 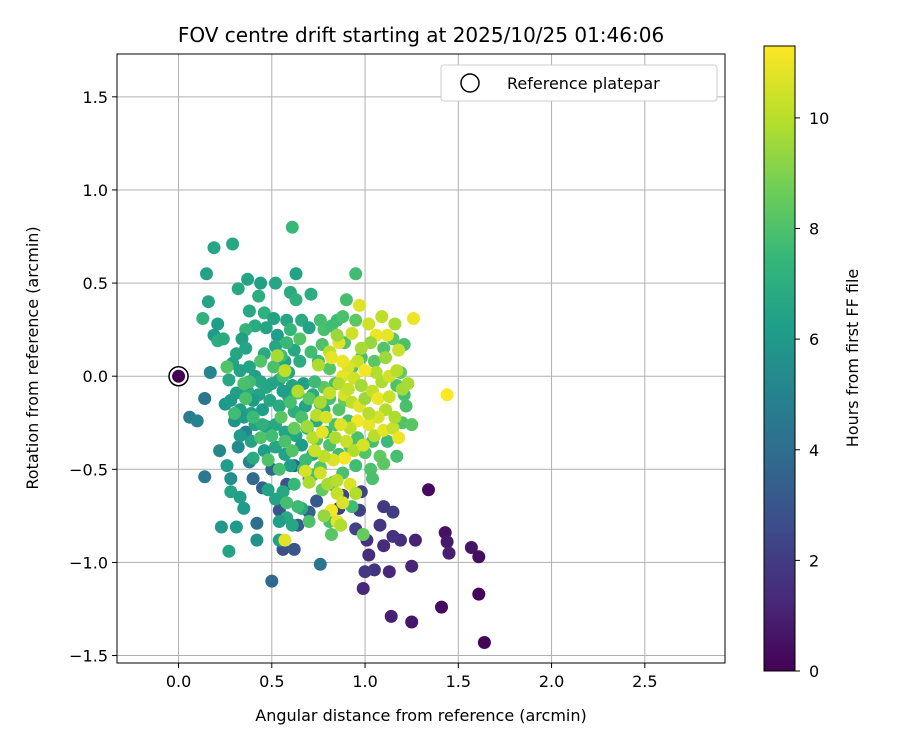 What do you see at coordinates (95, 97) in the screenshot?
I see `y-tick-label: 1.5` at bounding box center [95, 97].